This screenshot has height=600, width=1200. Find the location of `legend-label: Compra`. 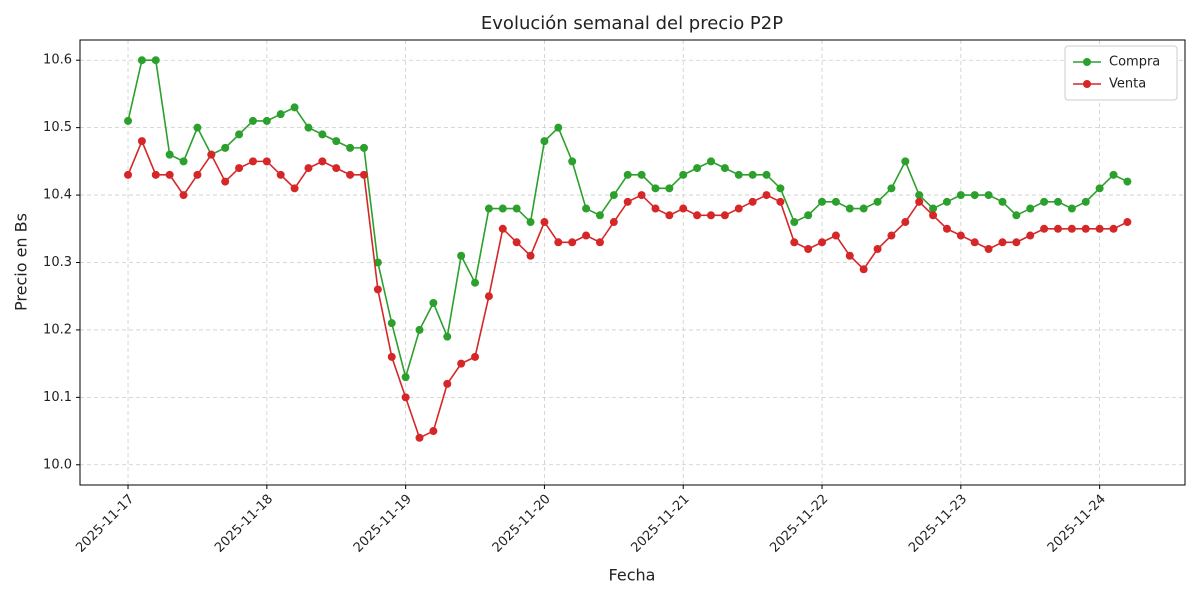

legend-label: Compra is located at coordinates (1134, 62).